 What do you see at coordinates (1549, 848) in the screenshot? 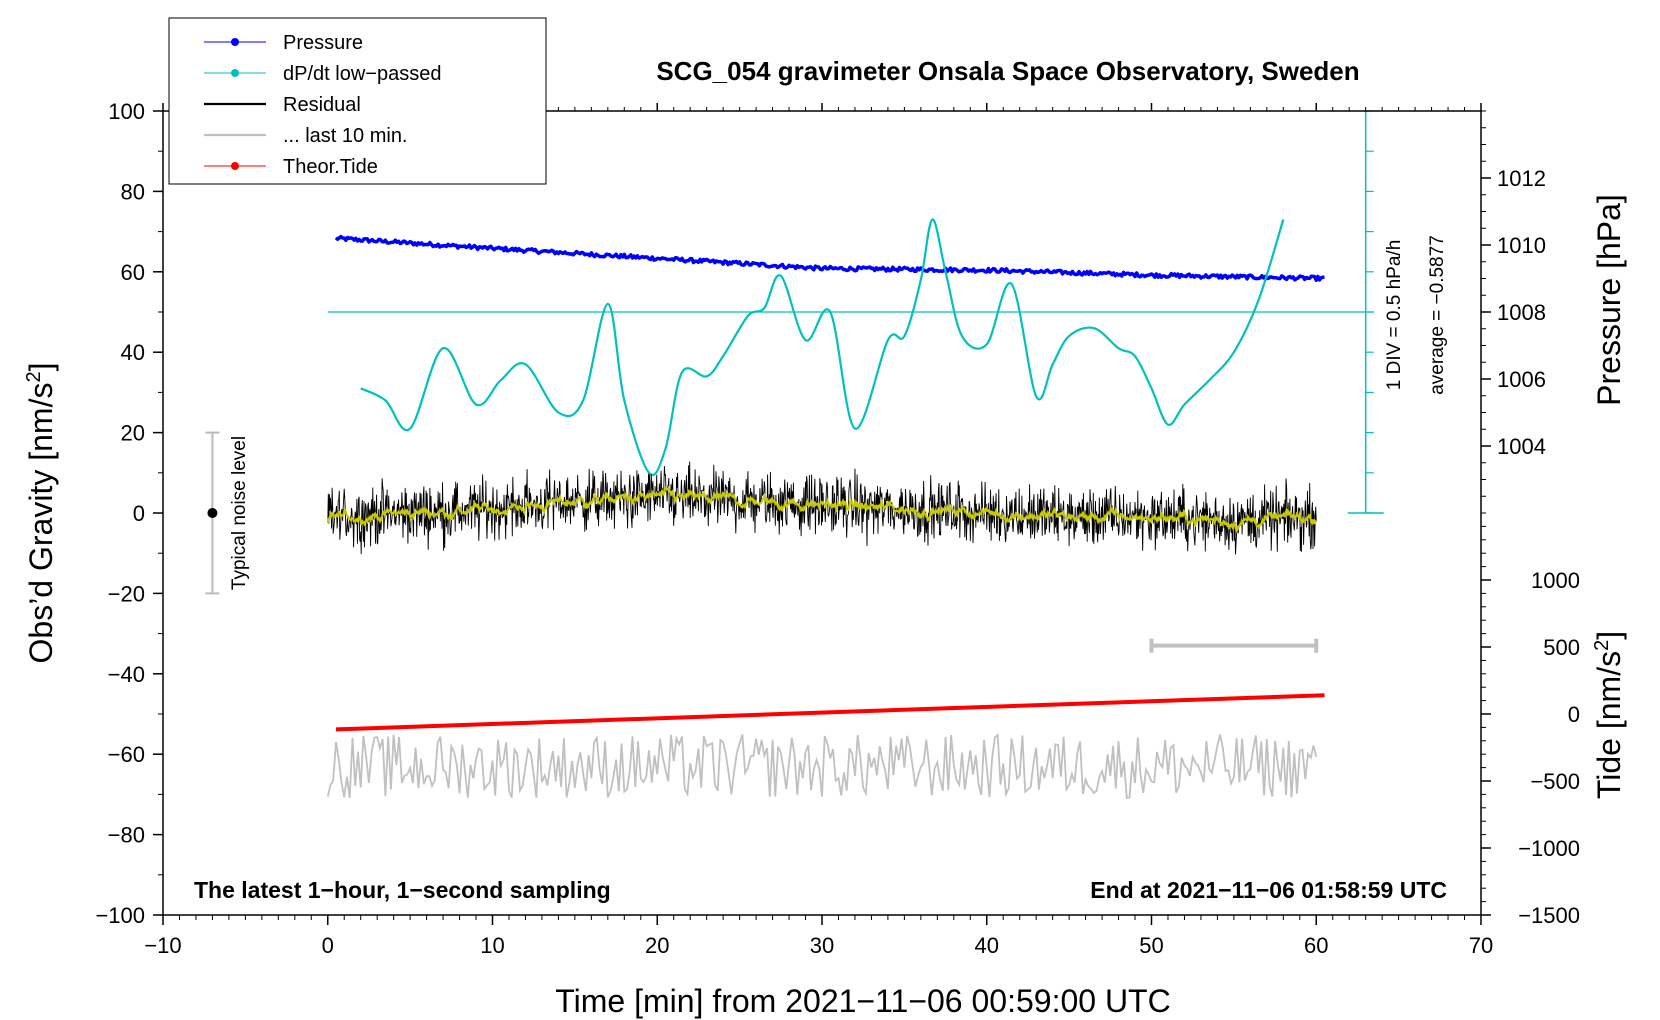
I see `tide-tick-label: −1000` at bounding box center [1549, 848].